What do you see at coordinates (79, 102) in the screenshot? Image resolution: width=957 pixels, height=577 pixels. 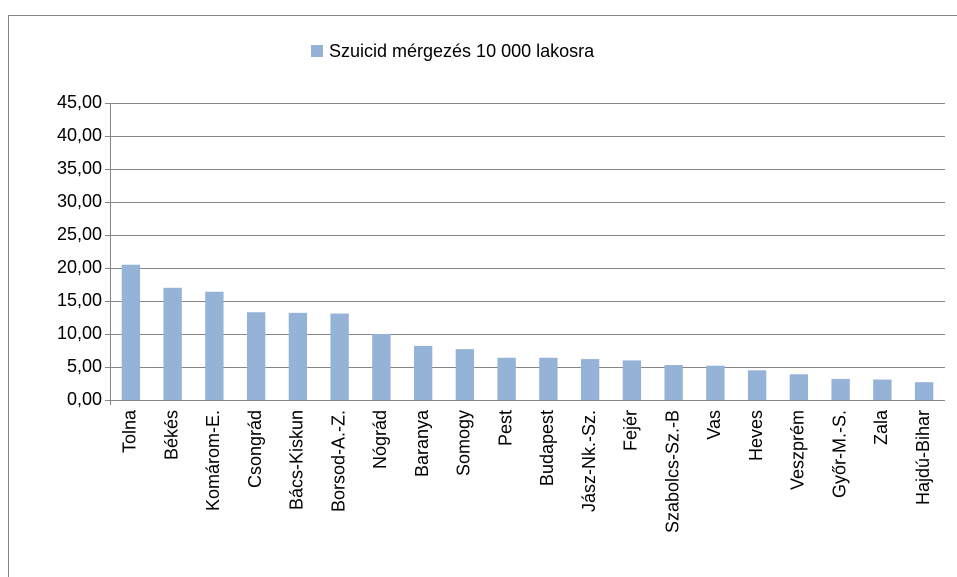 I see `y-tick-label: 45,00` at bounding box center [79, 102].